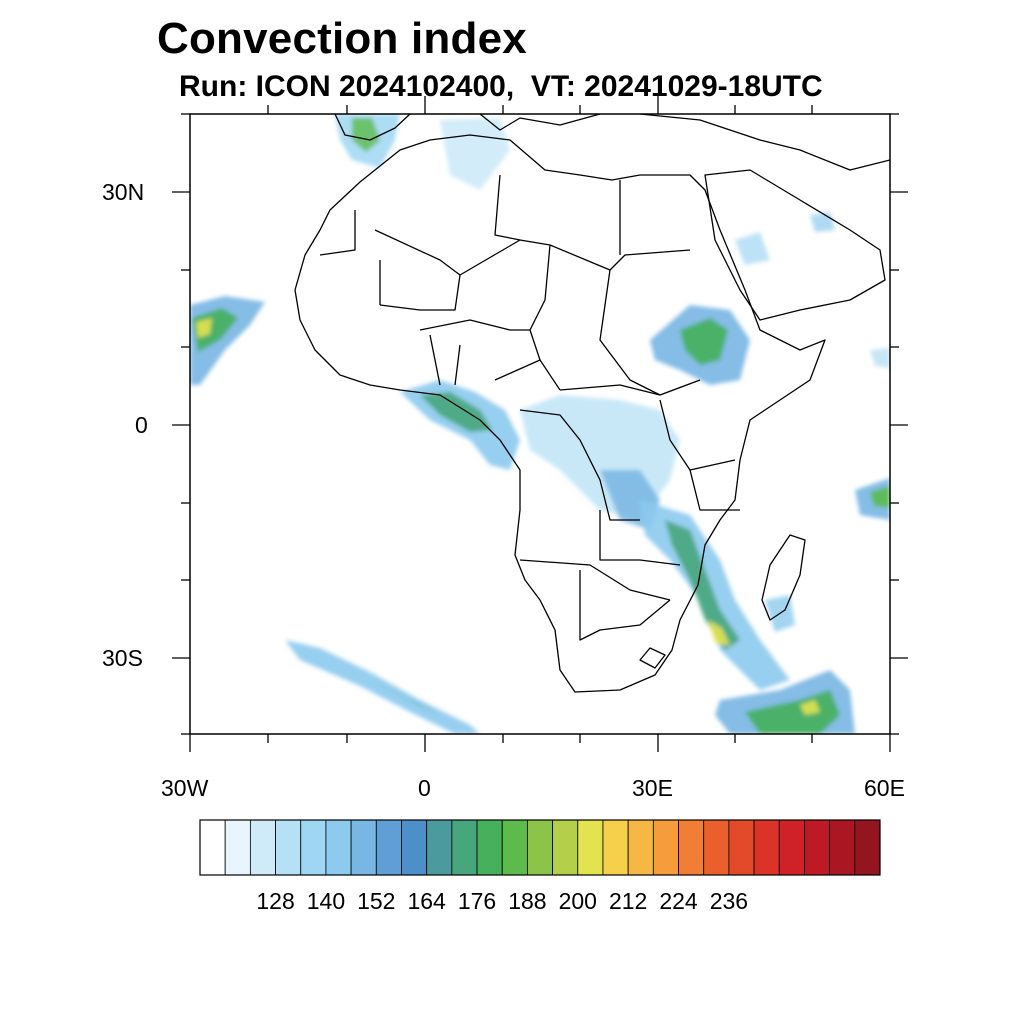 The height and width of the screenshot is (1024, 1024). I want to click on colorbar-tick-label: 140, so click(326, 901).